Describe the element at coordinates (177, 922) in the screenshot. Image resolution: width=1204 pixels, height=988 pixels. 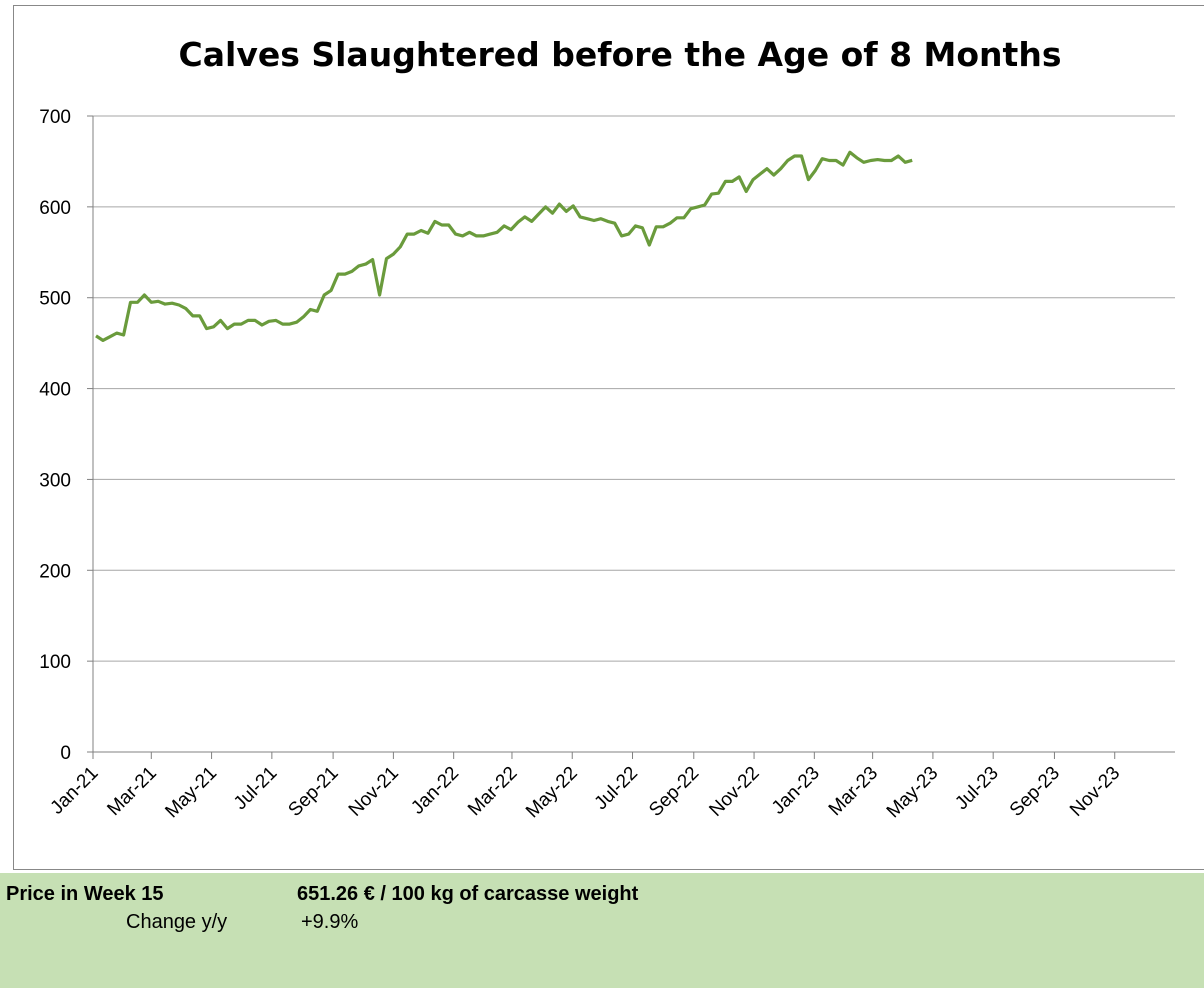
I see `change-label: Change y/y` at that location.